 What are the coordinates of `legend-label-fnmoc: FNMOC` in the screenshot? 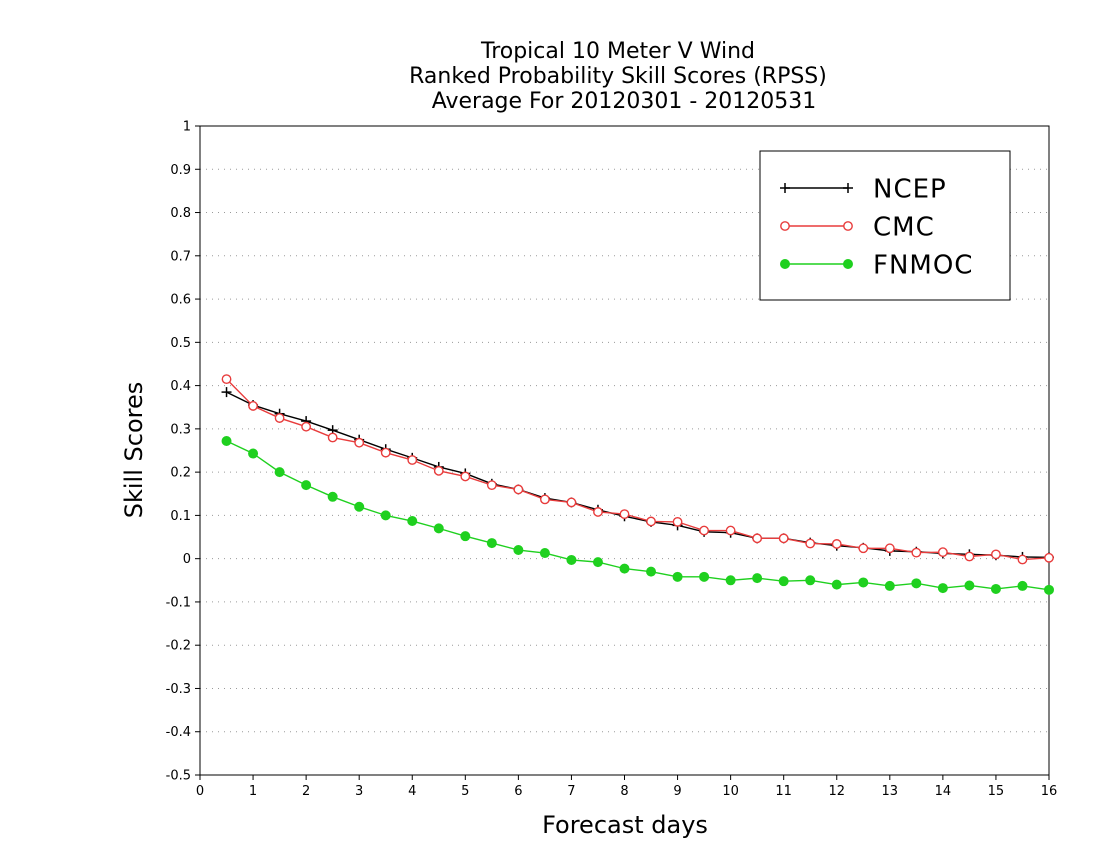 It's located at (923, 266).